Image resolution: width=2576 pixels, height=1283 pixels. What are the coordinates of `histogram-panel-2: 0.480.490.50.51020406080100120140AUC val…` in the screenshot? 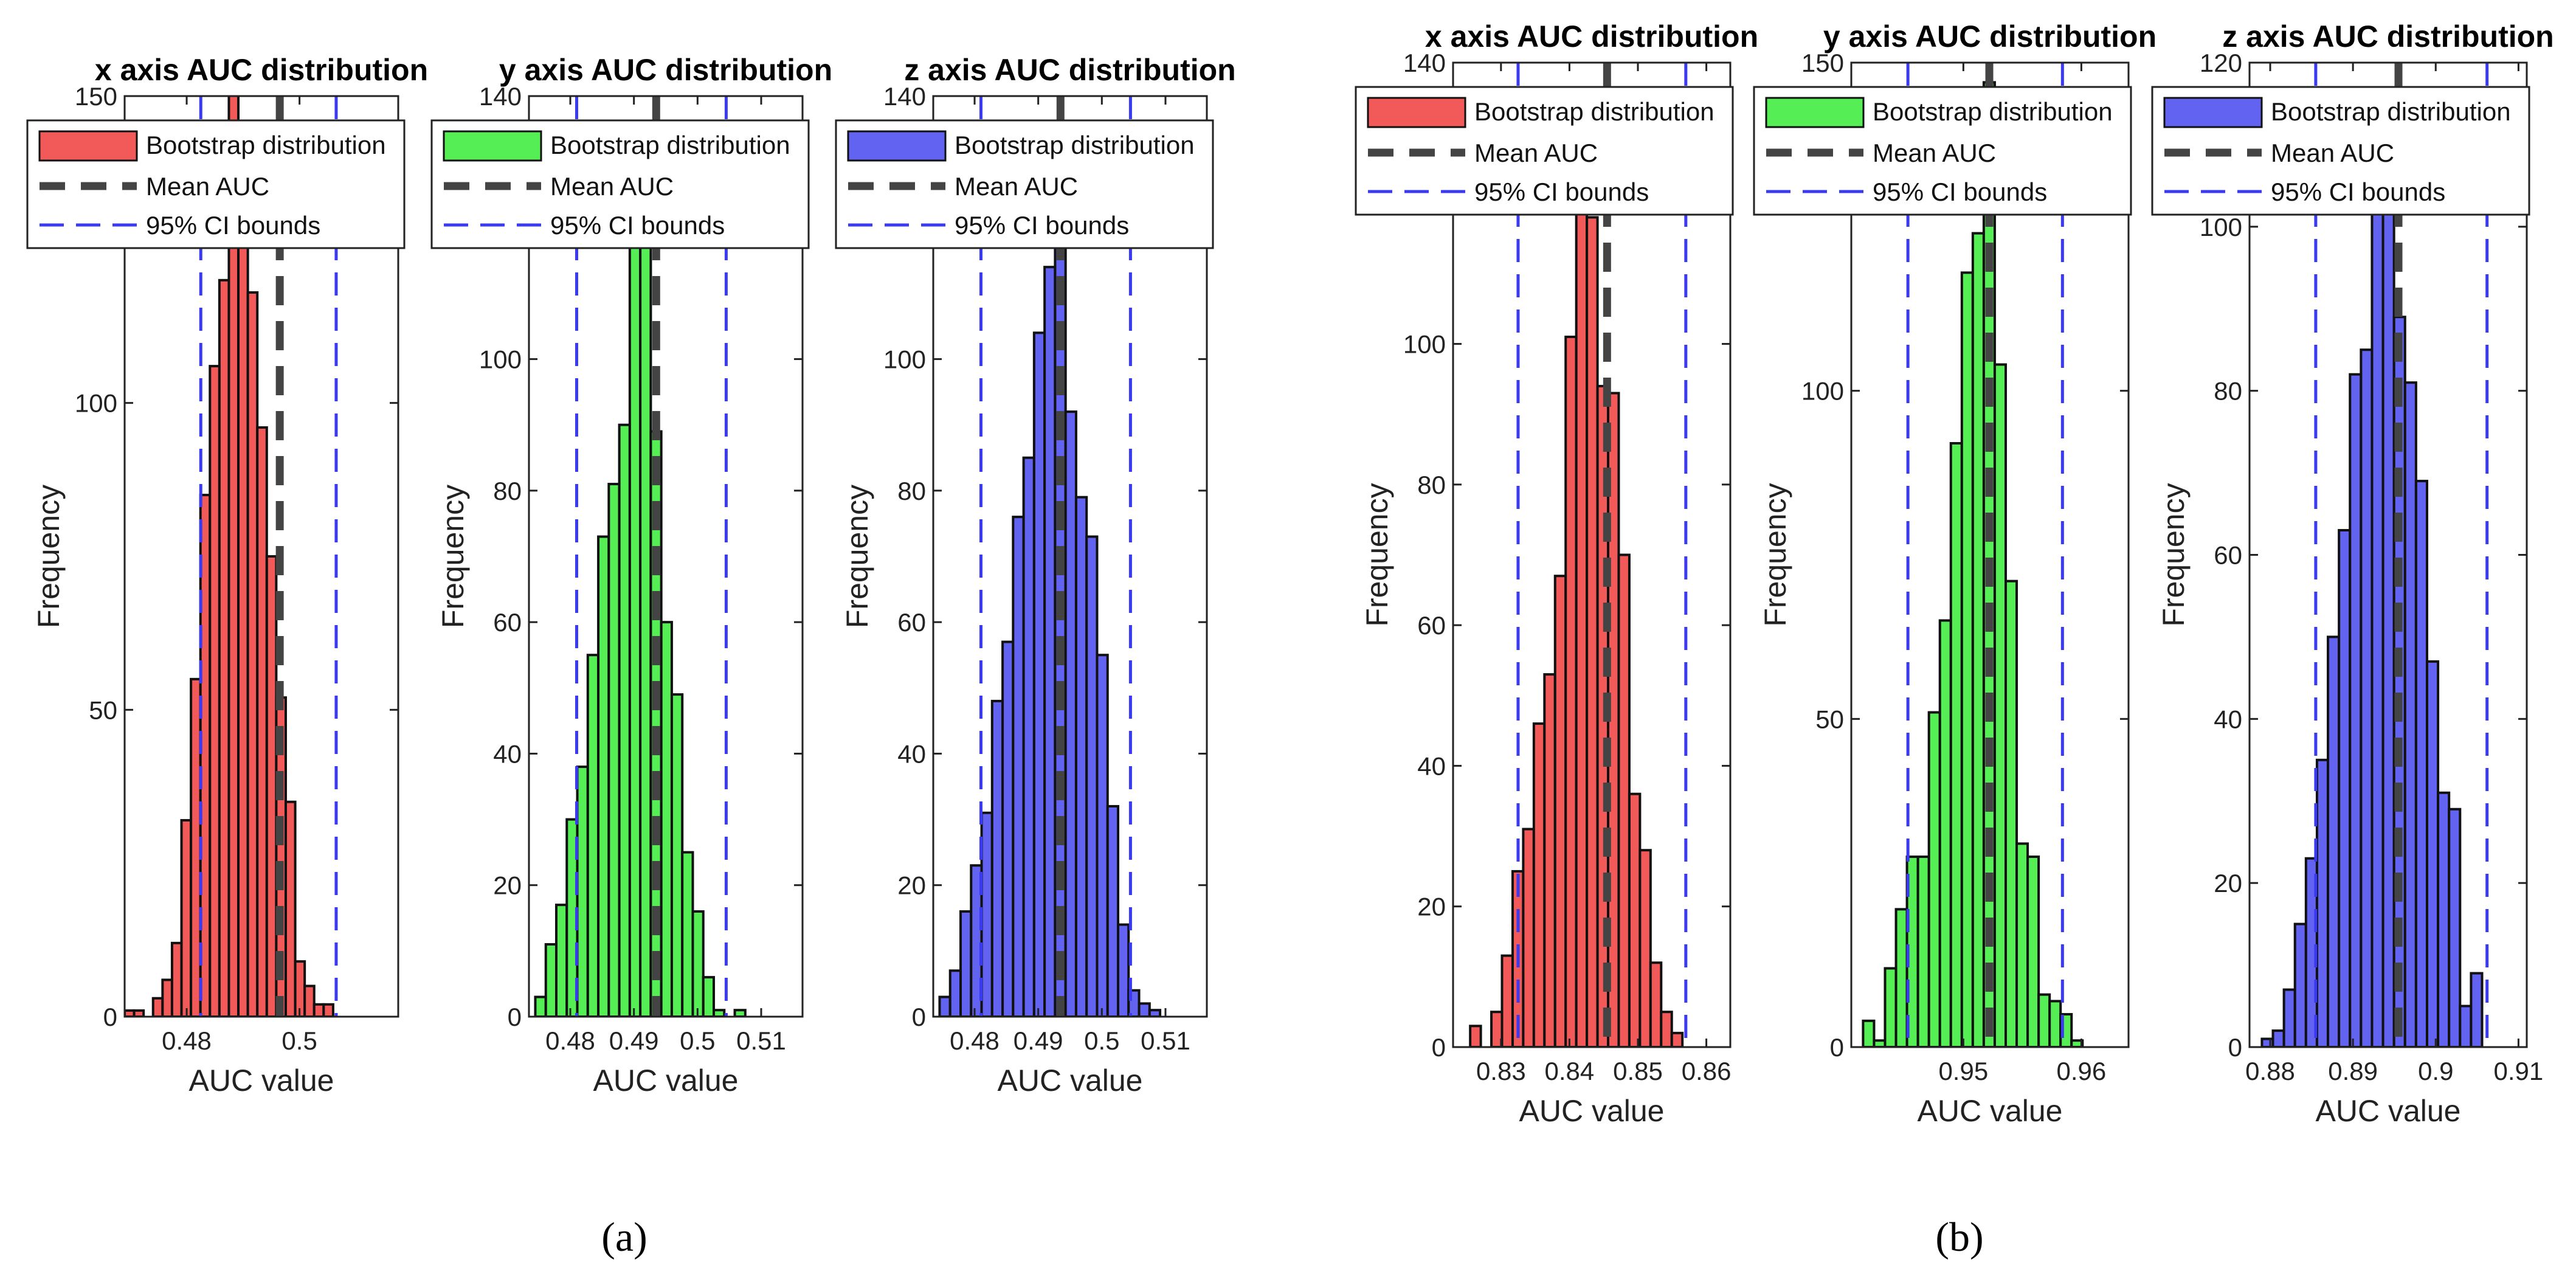 It's located at (631, 575).